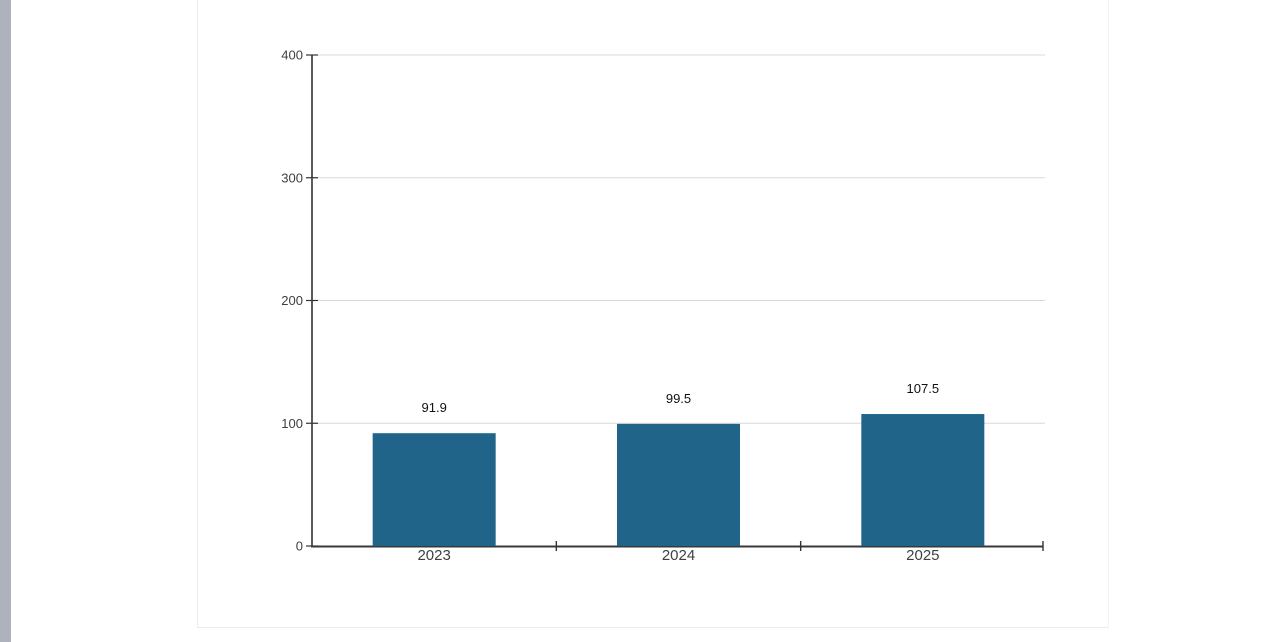 The height and width of the screenshot is (642, 1284). Describe the element at coordinates (292, 300) in the screenshot. I see `y-tick-label: 200` at that location.